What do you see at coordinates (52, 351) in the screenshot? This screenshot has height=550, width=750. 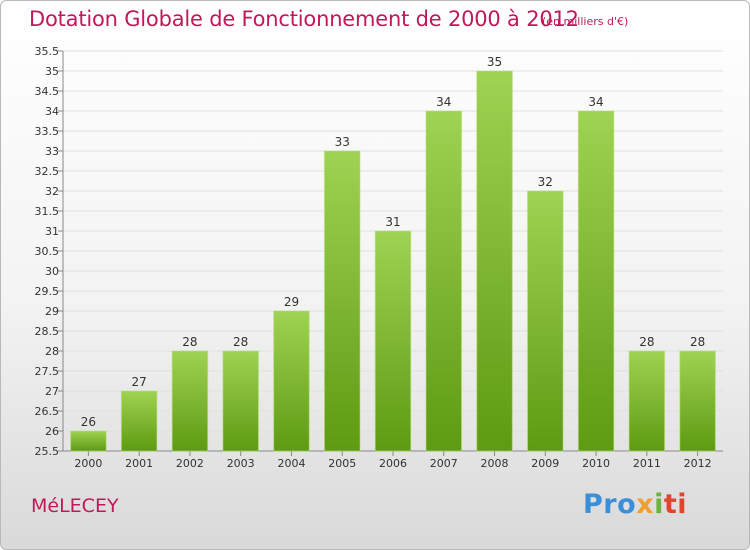 I see `y-tick-label: 28` at bounding box center [52, 351].